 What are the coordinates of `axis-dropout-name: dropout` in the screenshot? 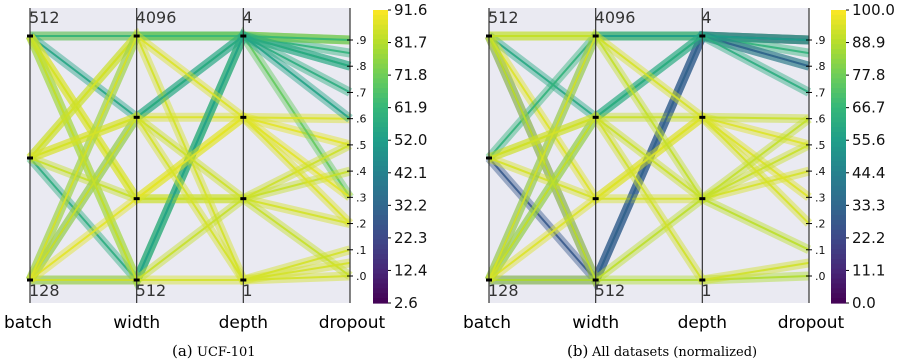 It's located at (352, 323).